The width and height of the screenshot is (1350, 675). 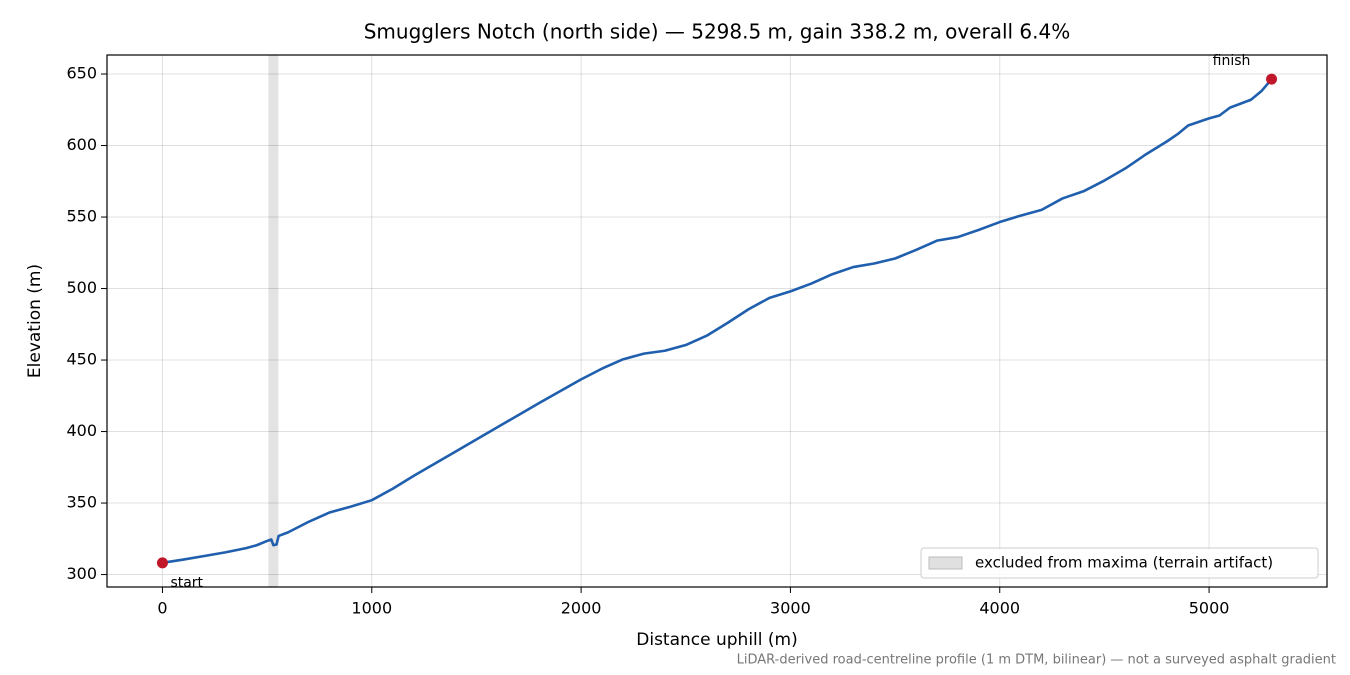 What do you see at coordinates (790, 608) in the screenshot?
I see `x-tick-label: 3000` at bounding box center [790, 608].